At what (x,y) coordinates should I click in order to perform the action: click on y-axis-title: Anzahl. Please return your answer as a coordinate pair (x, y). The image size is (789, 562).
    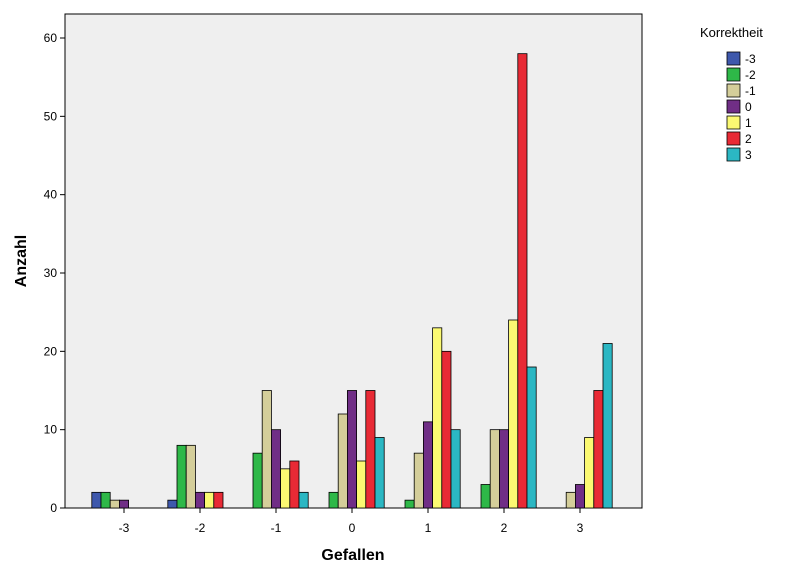
    Looking at the image, I should click on (21, 261).